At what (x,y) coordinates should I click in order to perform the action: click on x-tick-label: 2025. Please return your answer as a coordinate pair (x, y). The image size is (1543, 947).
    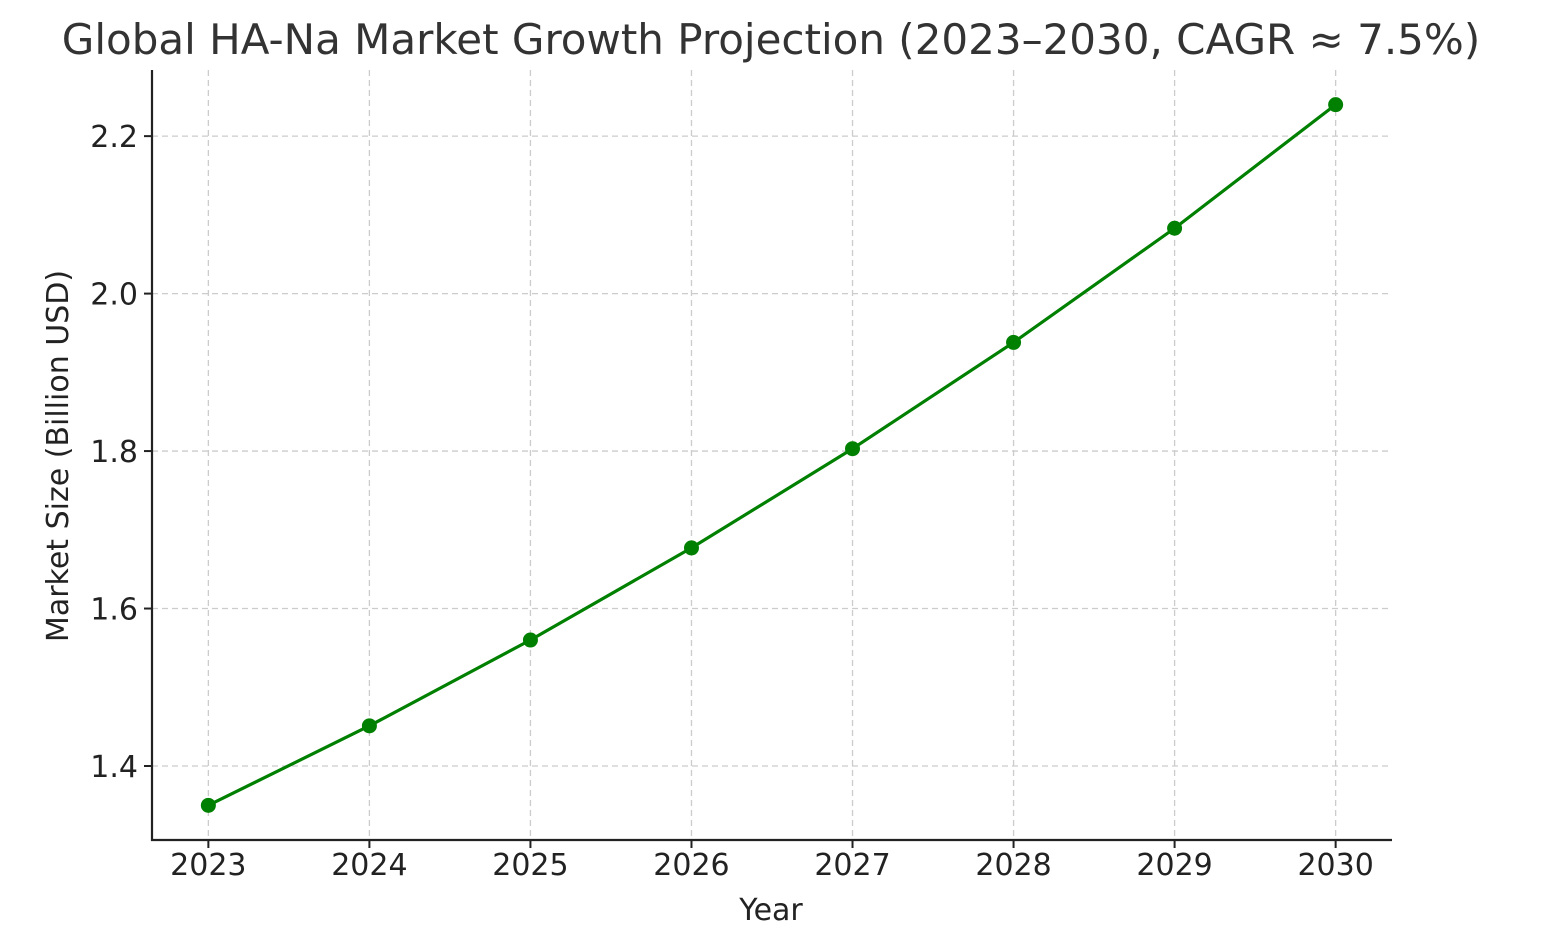
    Looking at the image, I should click on (530, 865).